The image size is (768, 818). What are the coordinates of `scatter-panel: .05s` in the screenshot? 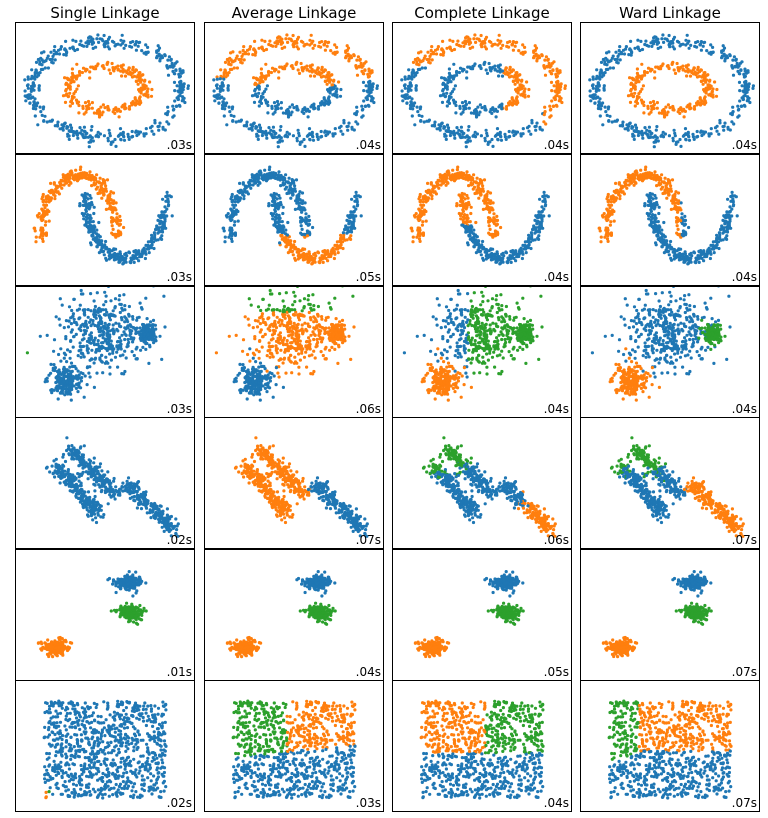 It's located at (294, 220).